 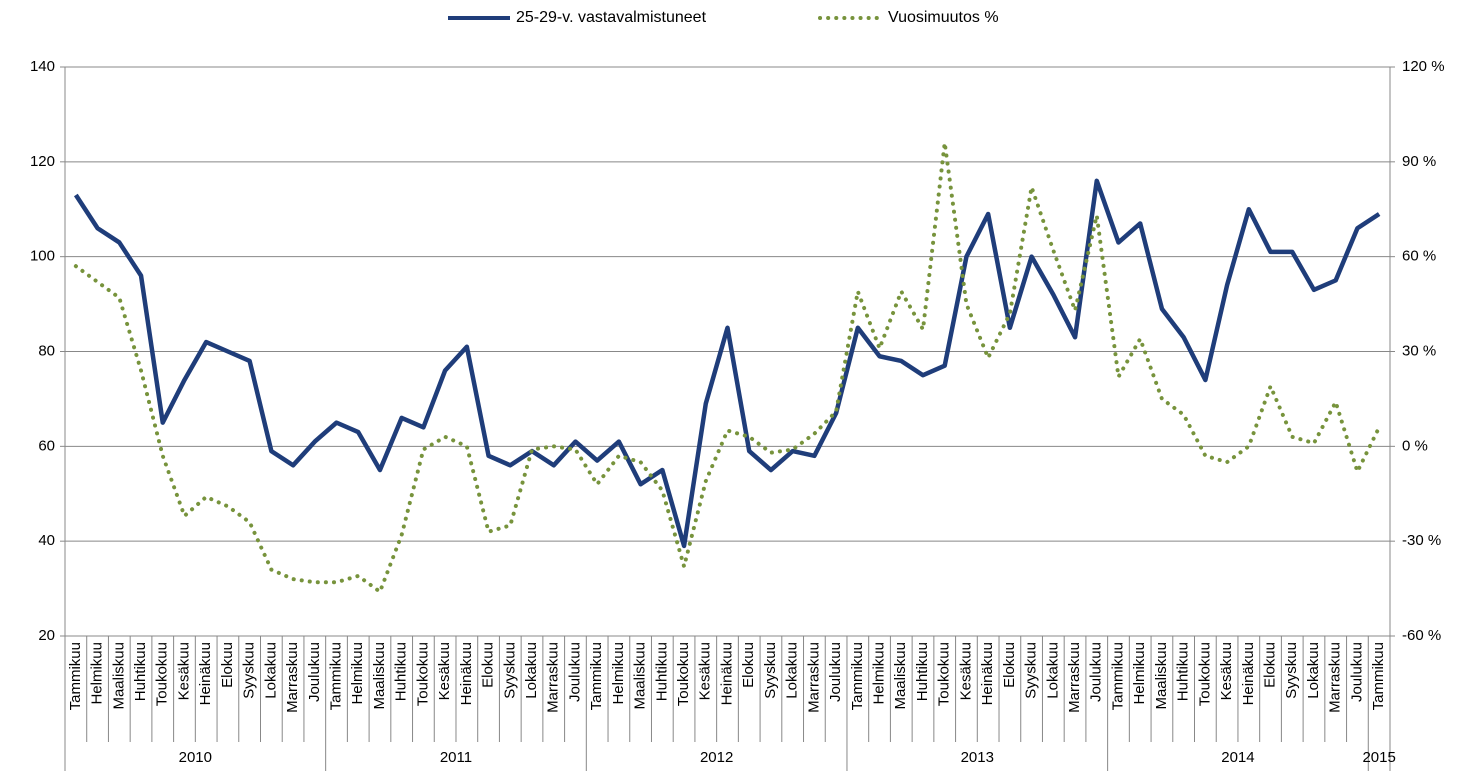 What do you see at coordinates (456, 757) in the screenshot?
I see `year-label: 2011` at bounding box center [456, 757].